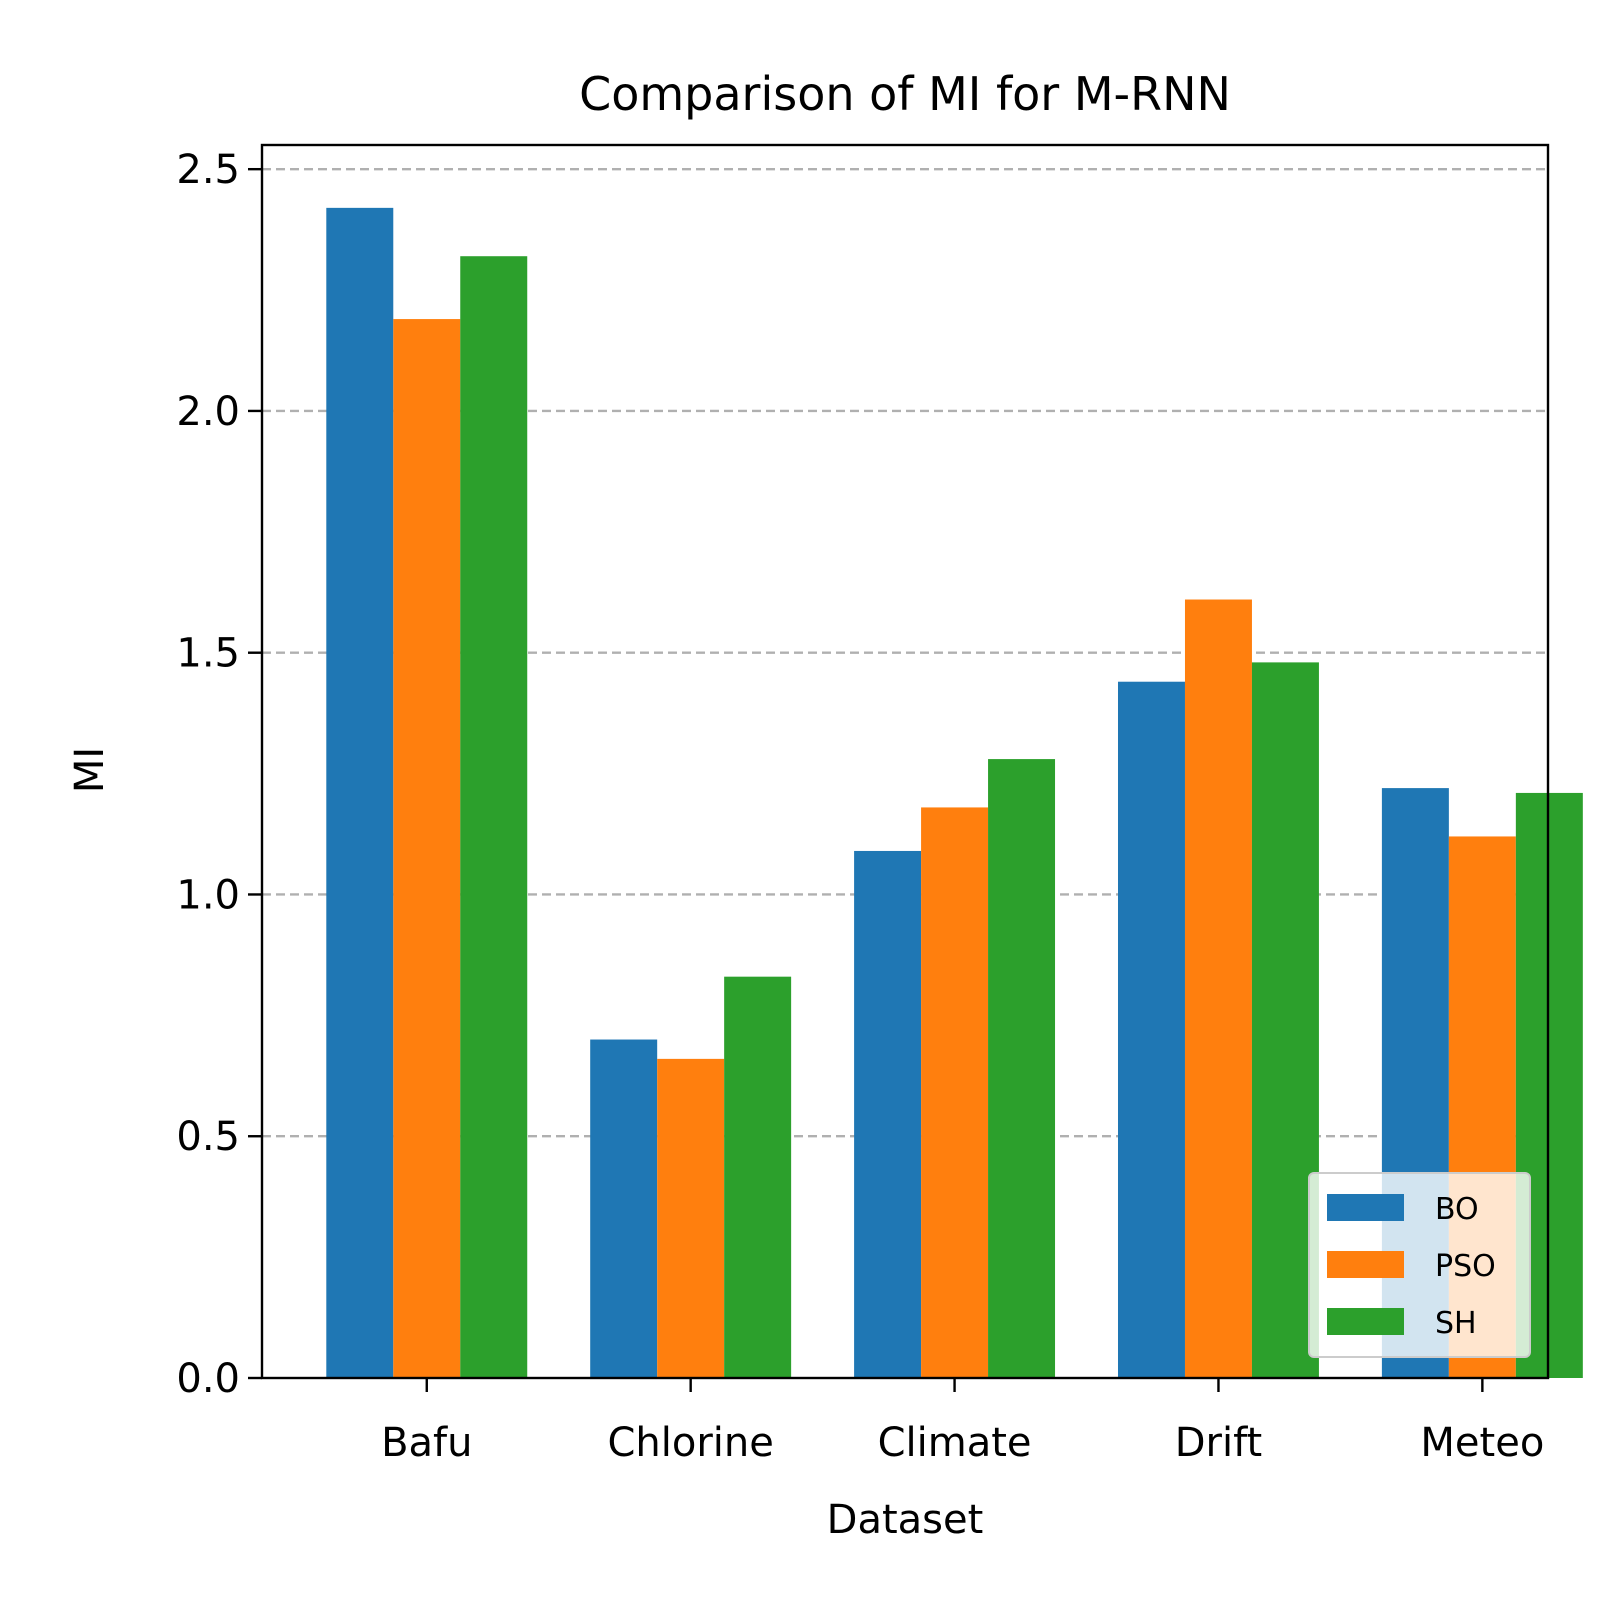 The width and height of the screenshot is (1600, 1600). What do you see at coordinates (1482, 1443) in the screenshot?
I see `x-tick-label: Meteo` at bounding box center [1482, 1443].